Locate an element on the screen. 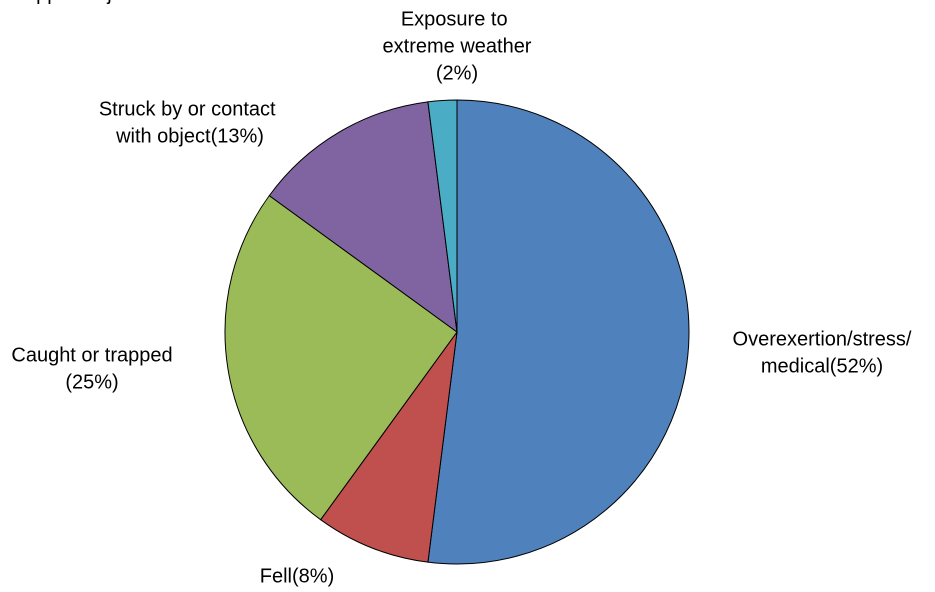  slice-label: Caught or trappedCaught or trapped is located at coordinates (86, 183).